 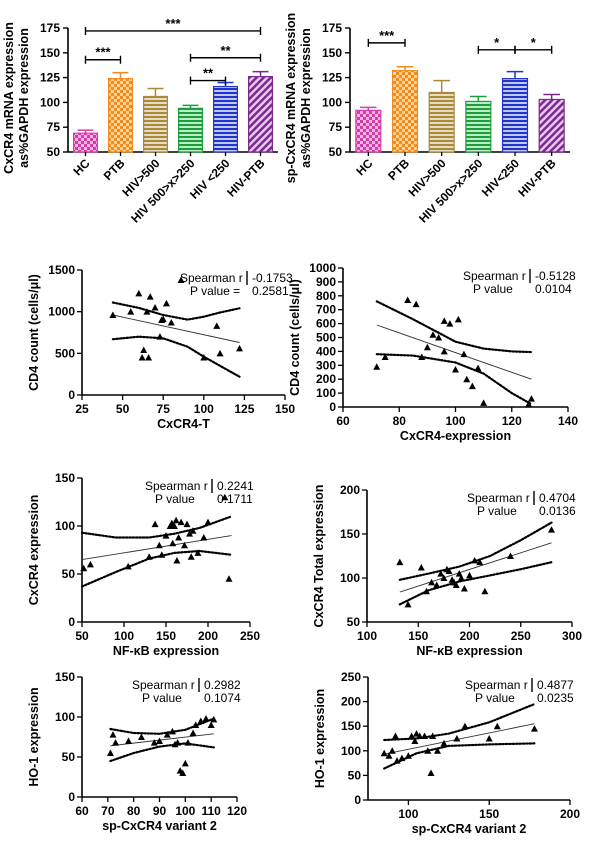 What do you see at coordinates (208, 636) in the screenshot?
I see `x-tick-label: 200` at bounding box center [208, 636].